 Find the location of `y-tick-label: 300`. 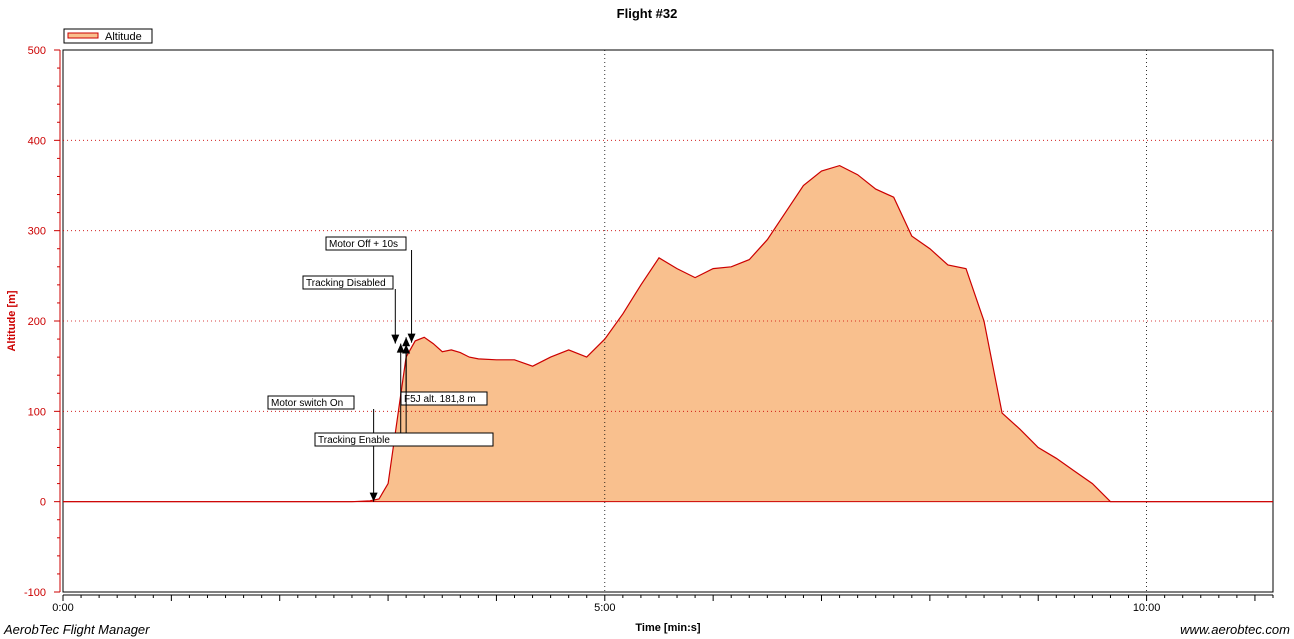

y-tick-label: 300 is located at coordinates (37, 232).